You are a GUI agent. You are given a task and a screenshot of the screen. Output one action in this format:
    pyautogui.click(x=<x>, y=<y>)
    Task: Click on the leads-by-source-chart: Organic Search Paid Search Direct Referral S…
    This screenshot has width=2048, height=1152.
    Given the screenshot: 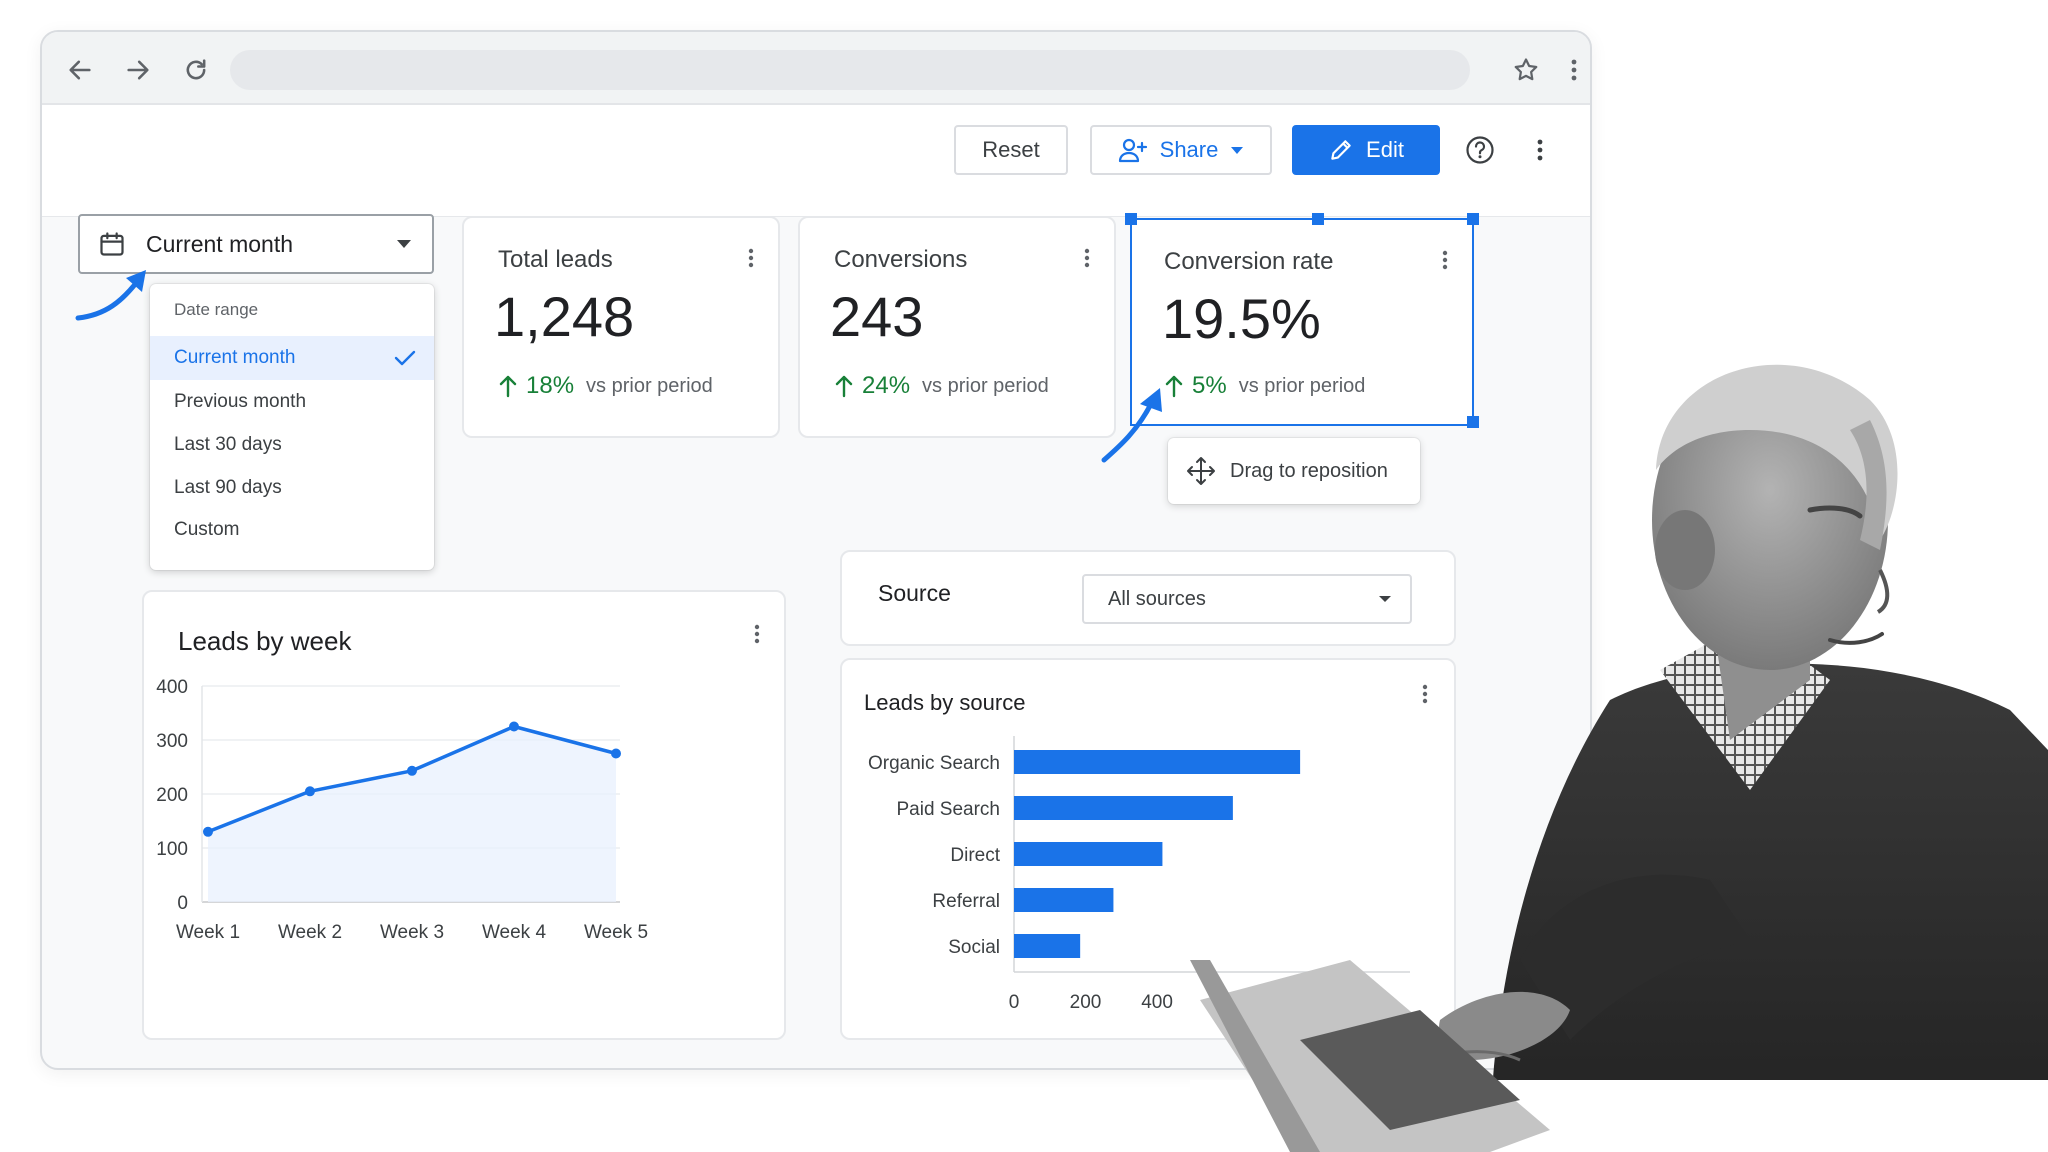 What is the action you would take?
    pyautogui.click(x=1139, y=874)
    